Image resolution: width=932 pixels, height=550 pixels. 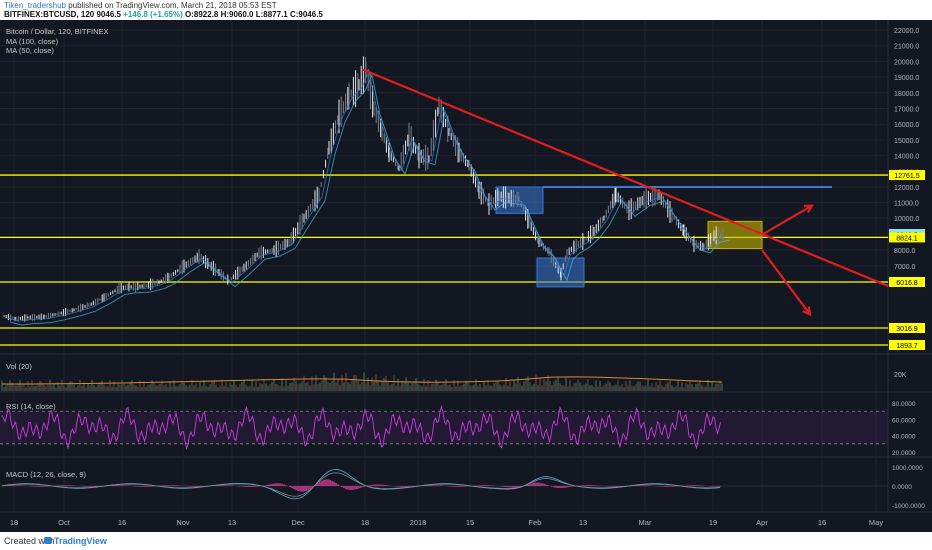 What do you see at coordinates (153, 14) in the screenshot?
I see `price-change: +146.8 (+1.65%)` at bounding box center [153, 14].